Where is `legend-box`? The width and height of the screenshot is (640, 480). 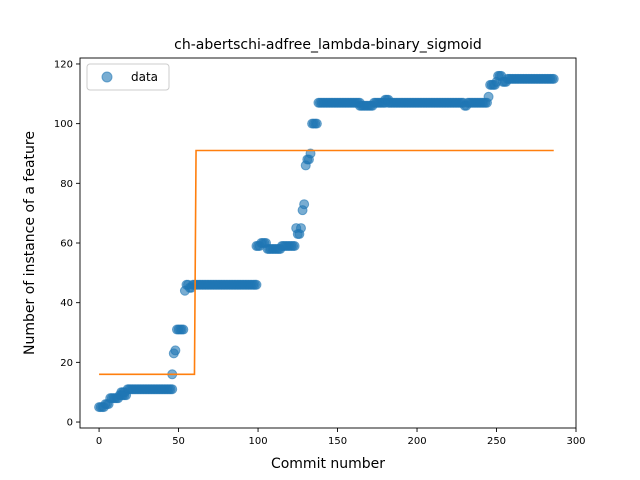 legend-box is located at coordinates (128, 77).